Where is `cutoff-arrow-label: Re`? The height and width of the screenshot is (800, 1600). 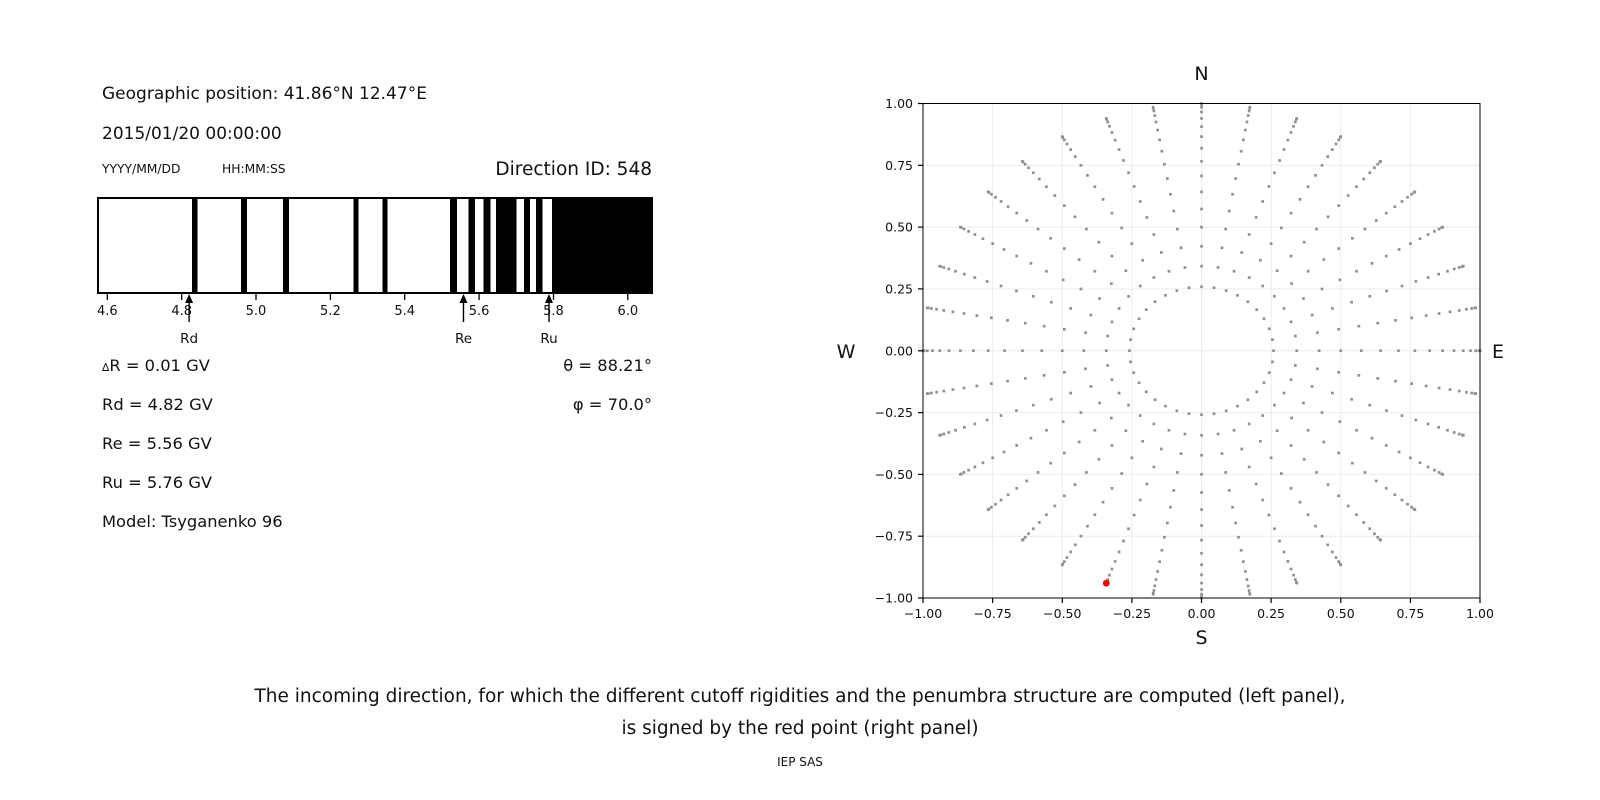
cutoff-arrow-label: Re is located at coordinates (463, 339).